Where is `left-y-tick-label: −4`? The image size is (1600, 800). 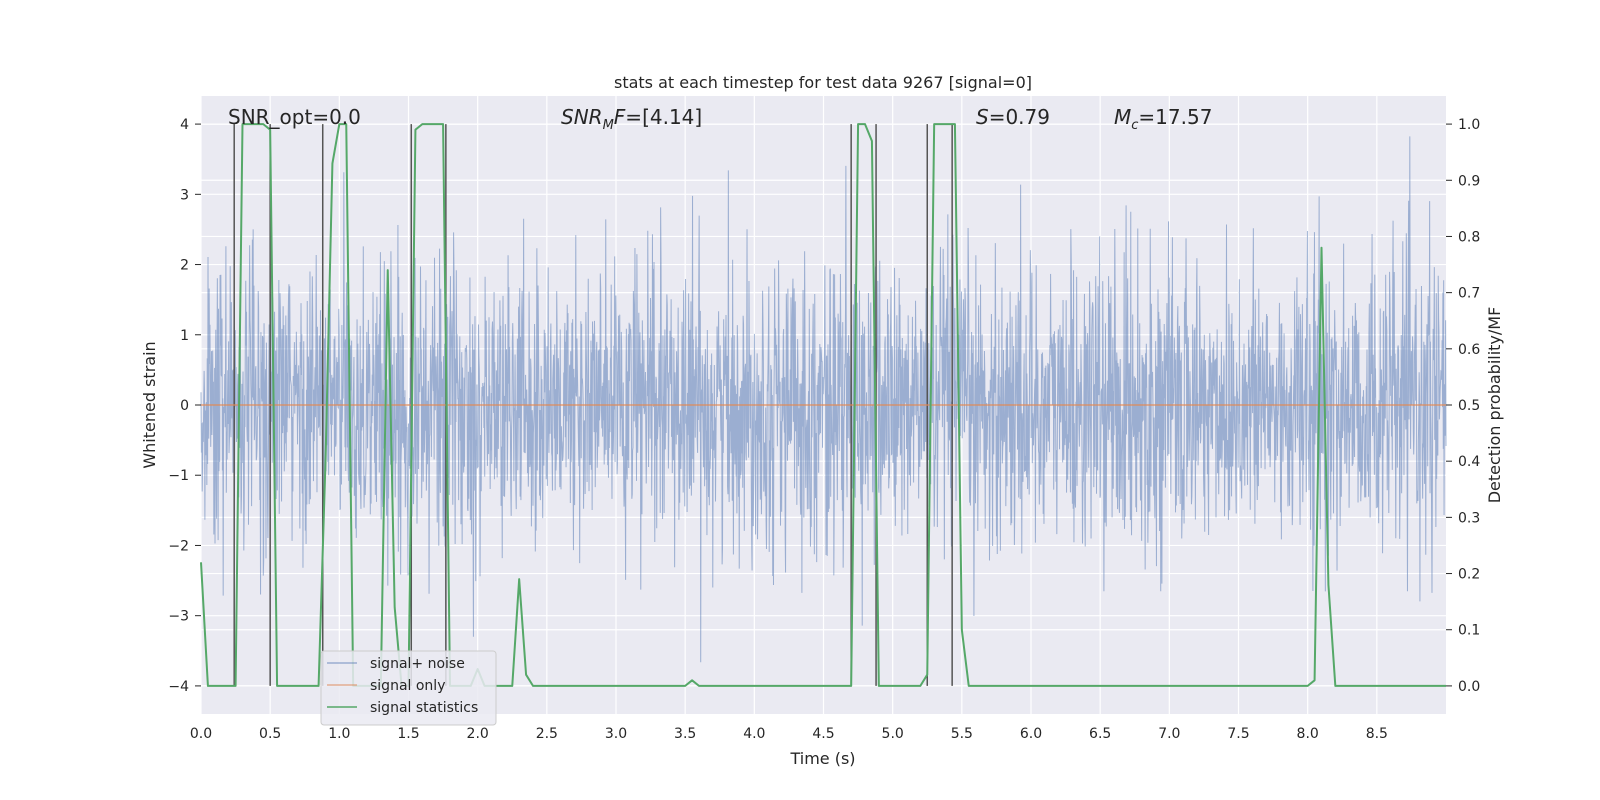
left-y-tick-label: −4 is located at coordinates (178, 687).